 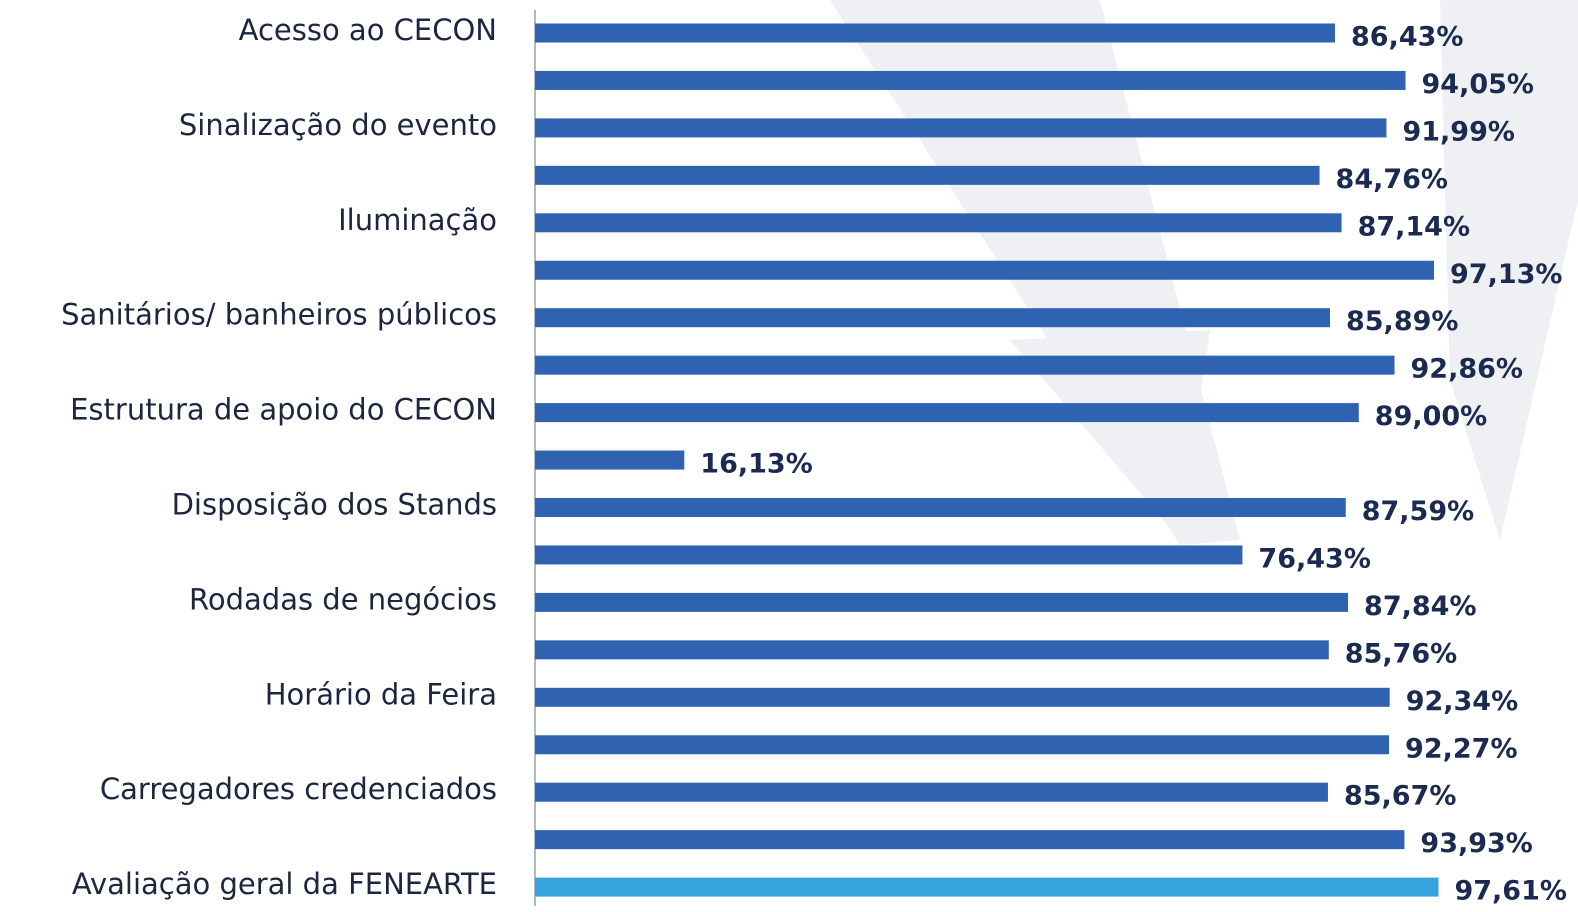 I want to click on value-label: 86,43%, so click(x=1407, y=37).